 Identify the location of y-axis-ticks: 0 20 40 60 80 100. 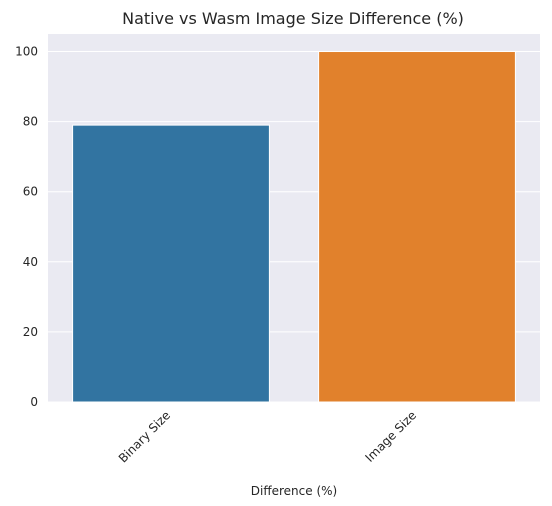
(26, 227).